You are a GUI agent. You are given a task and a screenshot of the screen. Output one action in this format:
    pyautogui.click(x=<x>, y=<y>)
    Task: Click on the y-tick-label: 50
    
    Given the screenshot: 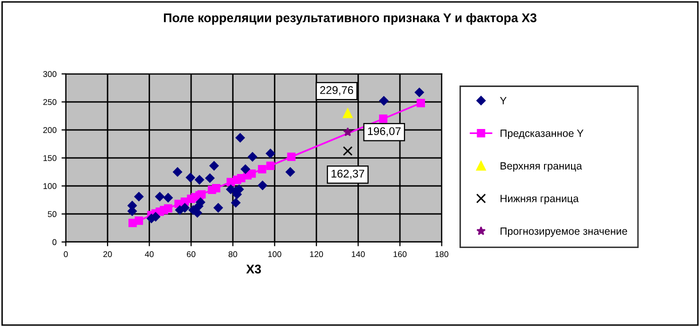 What is the action you would take?
    pyautogui.click(x=52, y=214)
    